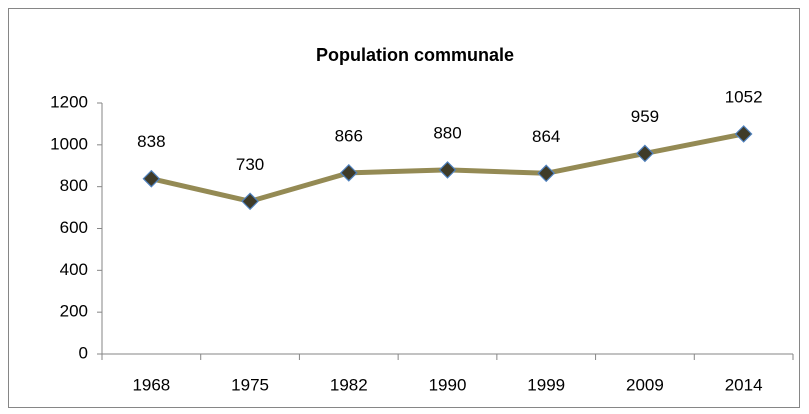 The image size is (809, 414). Describe the element at coordinates (74, 269) in the screenshot. I see `y-tick-label: 400` at that location.